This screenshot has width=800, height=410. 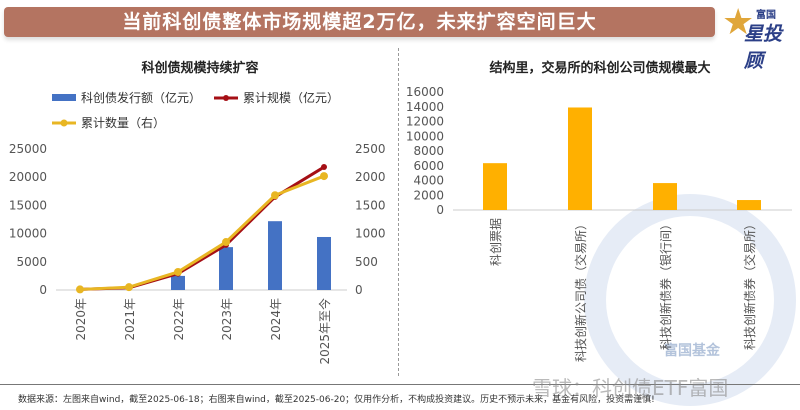 I want to click on logo-top-text: 富国, so click(x=766, y=15).